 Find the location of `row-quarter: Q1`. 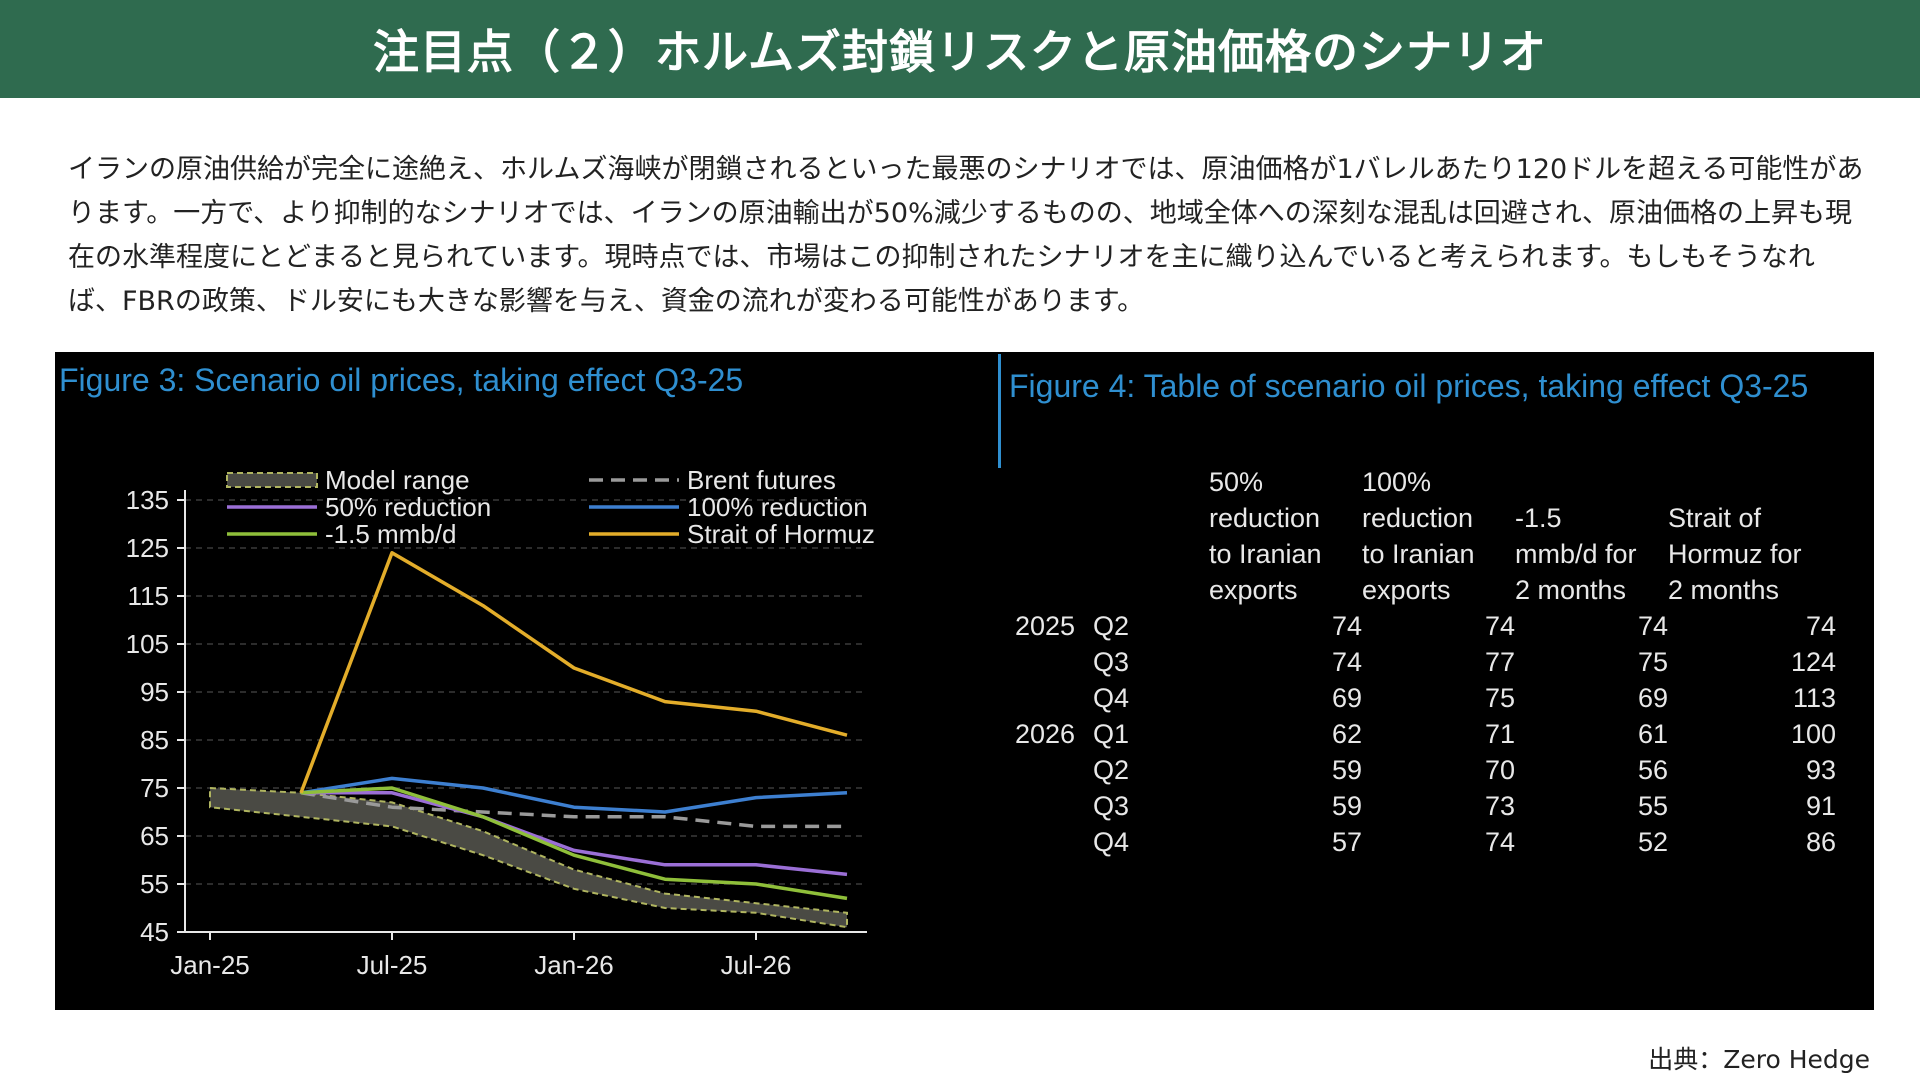

row-quarter: Q1 is located at coordinates (1111, 734).